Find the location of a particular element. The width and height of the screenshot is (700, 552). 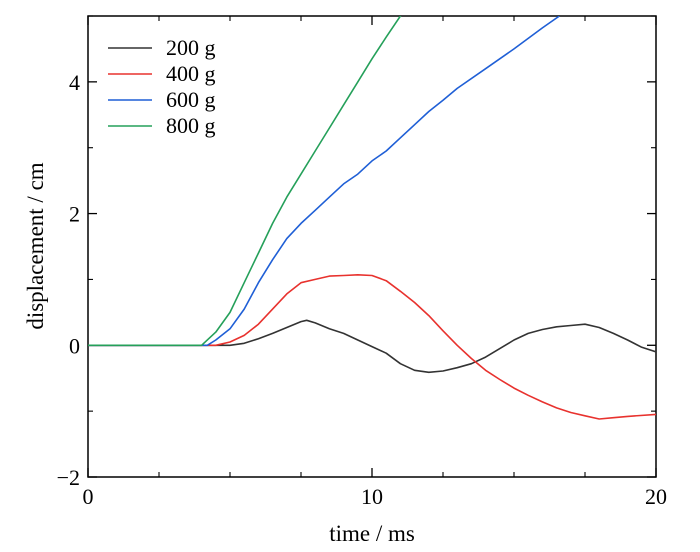

y-axis-label: displacement / cm is located at coordinates (35, 245).